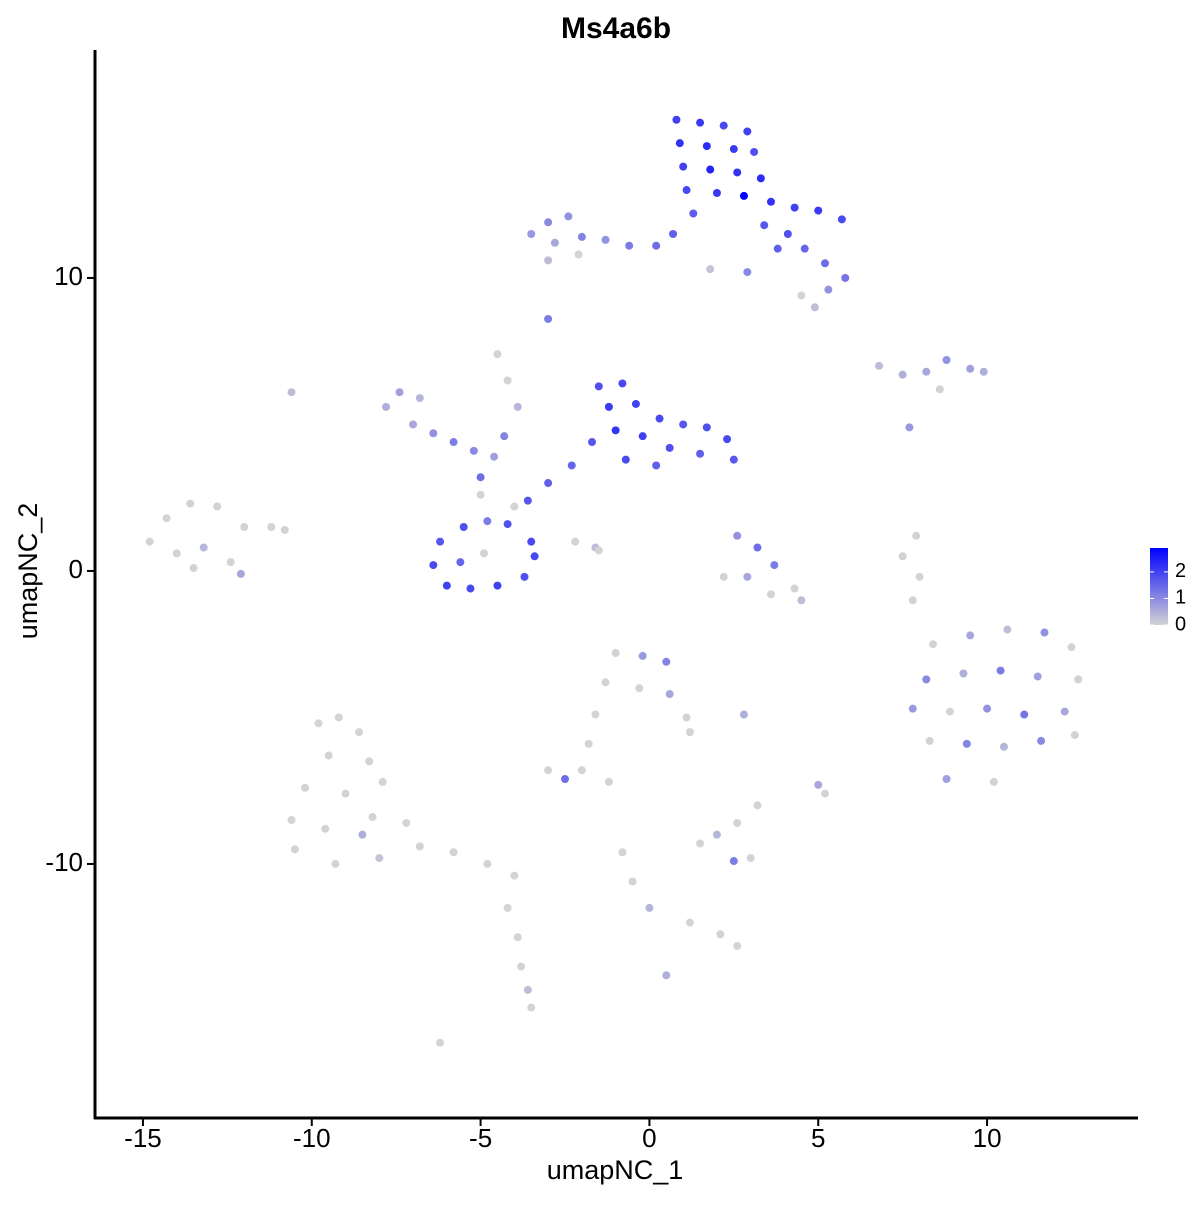 This screenshot has height=1205, width=1200. I want to click on x-tick-label: 0, so click(649, 1138).